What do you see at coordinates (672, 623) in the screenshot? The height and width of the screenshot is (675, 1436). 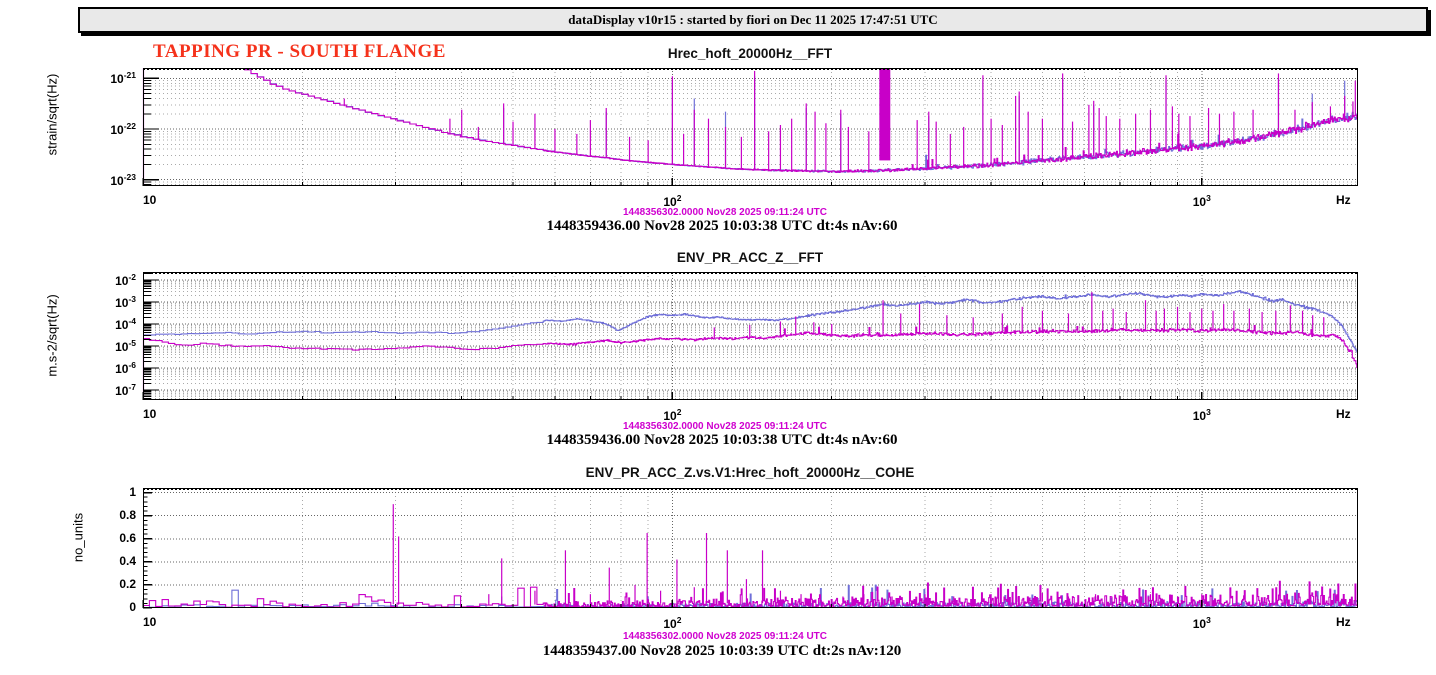 I see `plot3-x-tick-label: 10²` at bounding box center [672, 623].